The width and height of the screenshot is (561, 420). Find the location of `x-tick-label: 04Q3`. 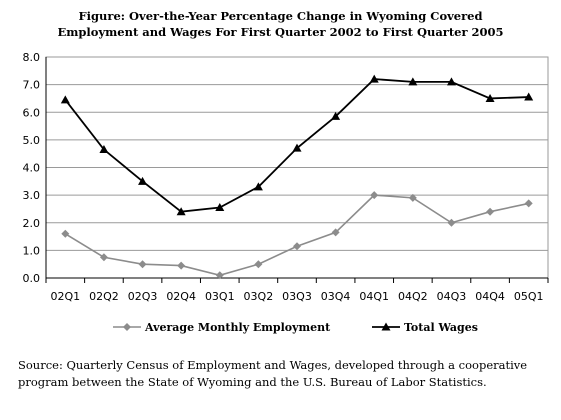

x-tick-label: 04Q3 is located at coordinates (452, 296).